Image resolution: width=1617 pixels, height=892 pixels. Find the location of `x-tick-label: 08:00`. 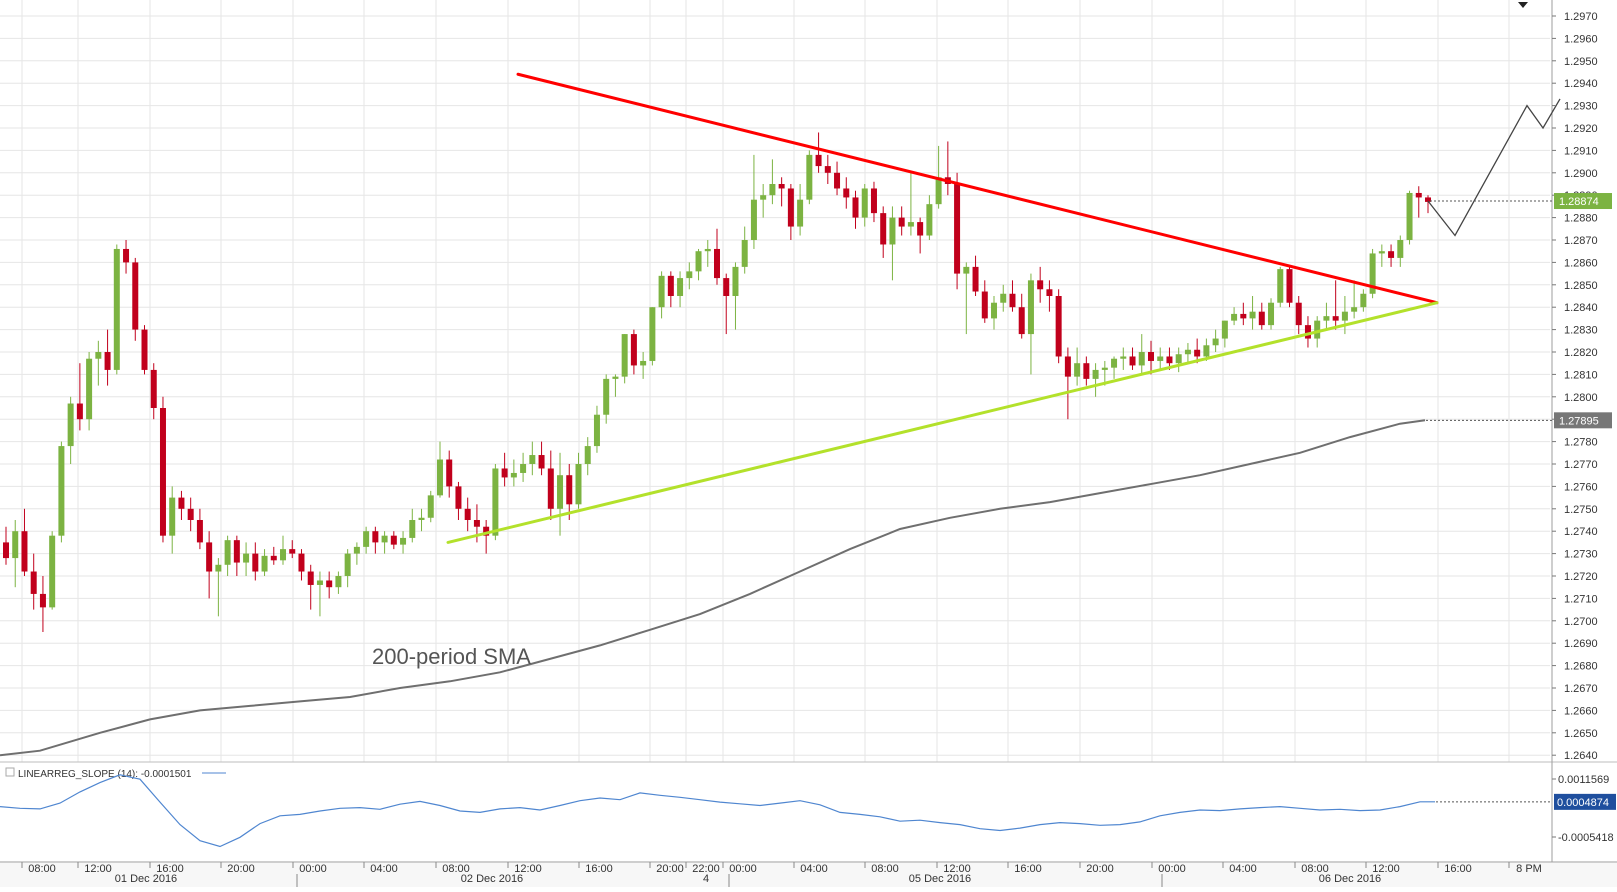

x-tick-label: 08:00 is located at coordinates (42, 869).